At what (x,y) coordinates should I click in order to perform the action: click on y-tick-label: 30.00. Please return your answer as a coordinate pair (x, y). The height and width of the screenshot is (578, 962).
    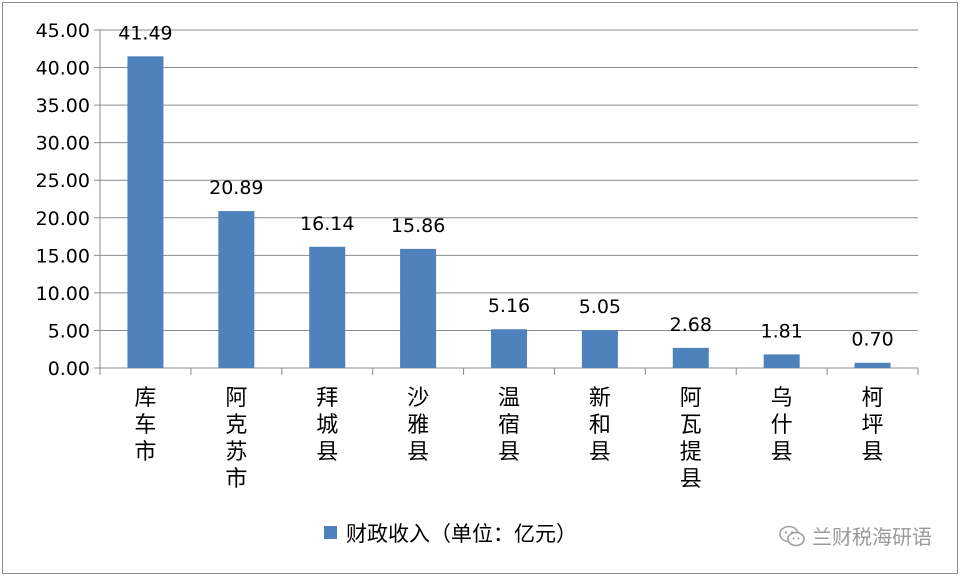
    Looking at the image, I should click on (63, 144).